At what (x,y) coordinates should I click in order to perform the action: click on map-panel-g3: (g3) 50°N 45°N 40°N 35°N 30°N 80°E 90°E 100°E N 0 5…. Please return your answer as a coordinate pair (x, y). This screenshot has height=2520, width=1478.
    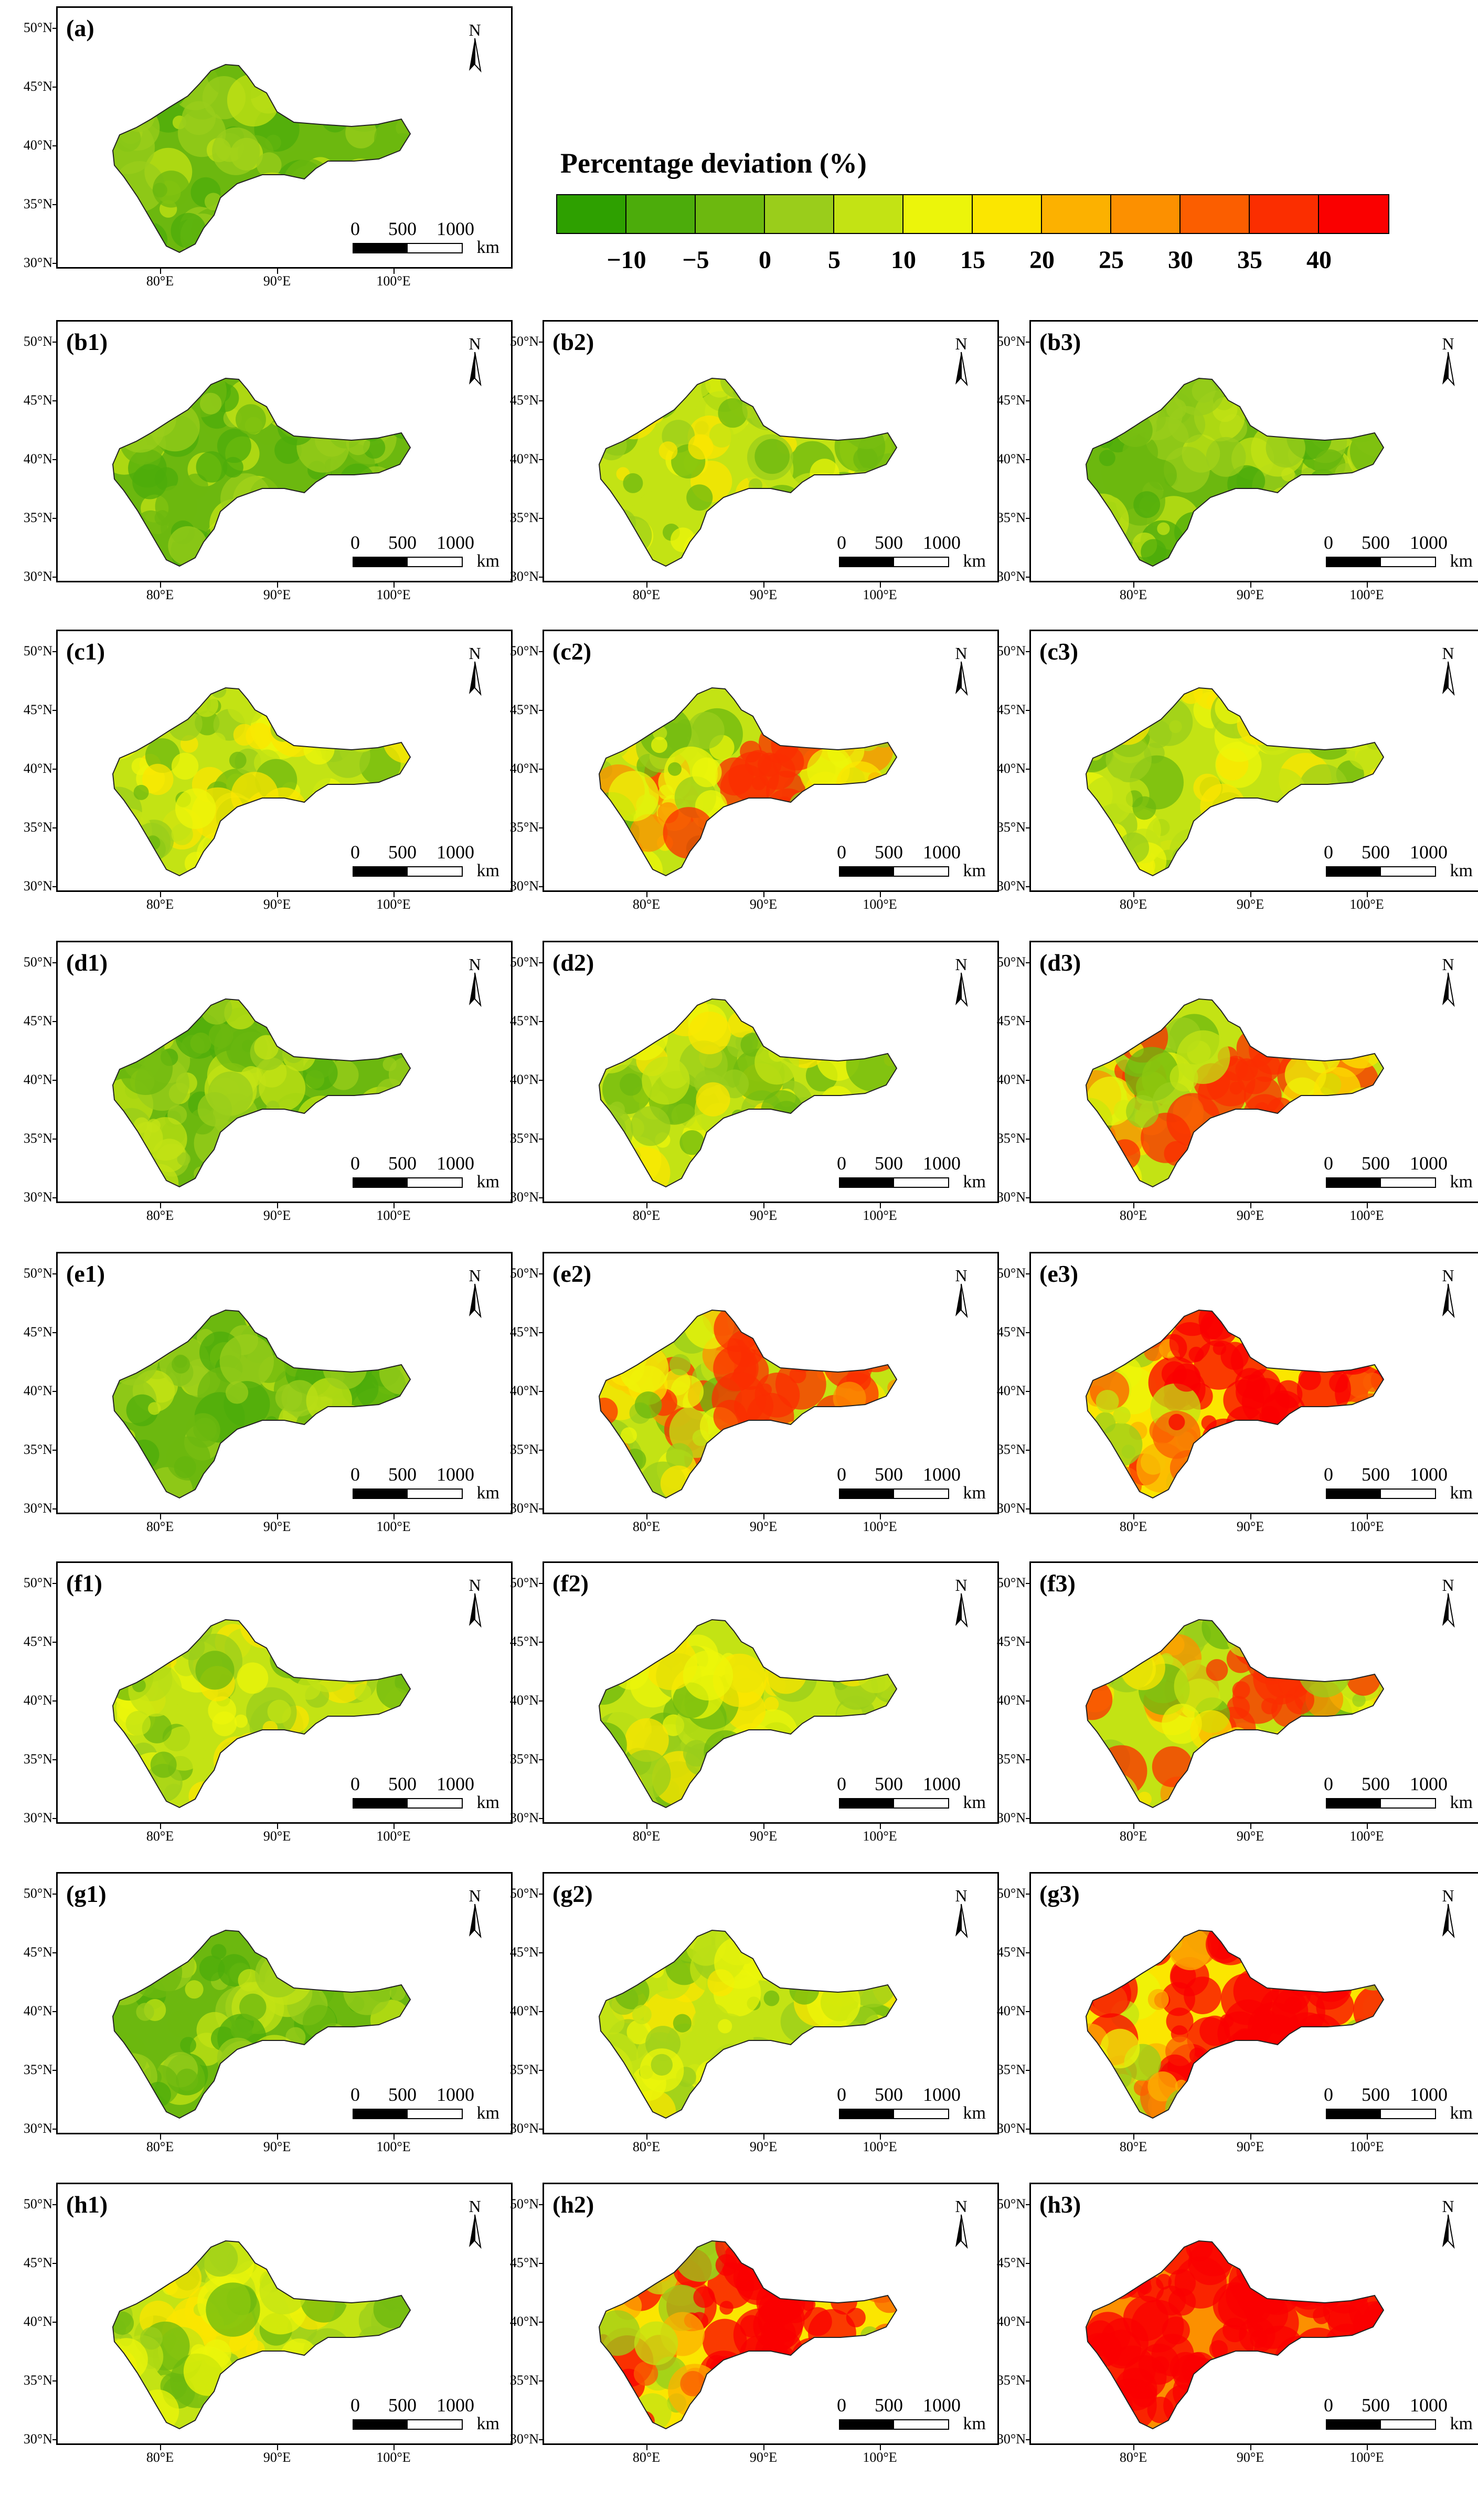
    Looking at the image, I should click on (1237, 2013).